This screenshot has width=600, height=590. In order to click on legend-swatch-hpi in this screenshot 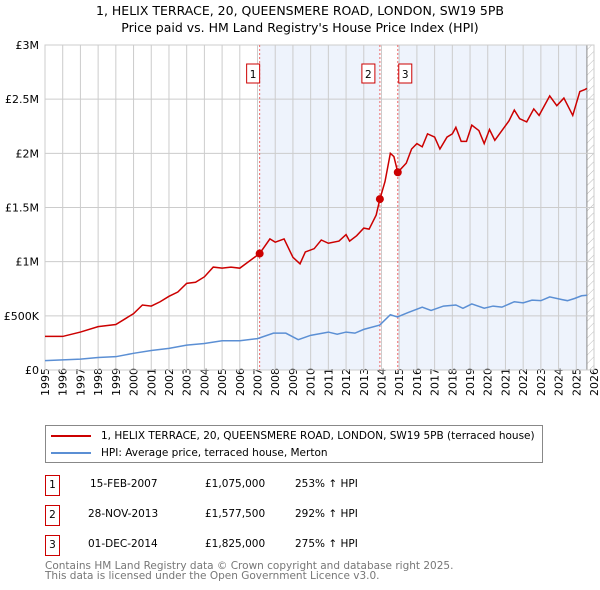, I will do `click(71, 453)`.